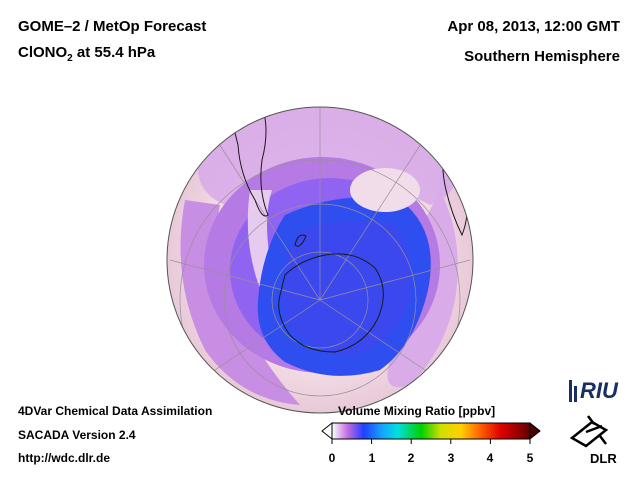 Image resolution: width=640 pixels, height=480 pixels. What do you see at coordinates (490, 458) in the screenshot?
I see `colorbar-tick-4: 4` at bounding box center [490, 458].